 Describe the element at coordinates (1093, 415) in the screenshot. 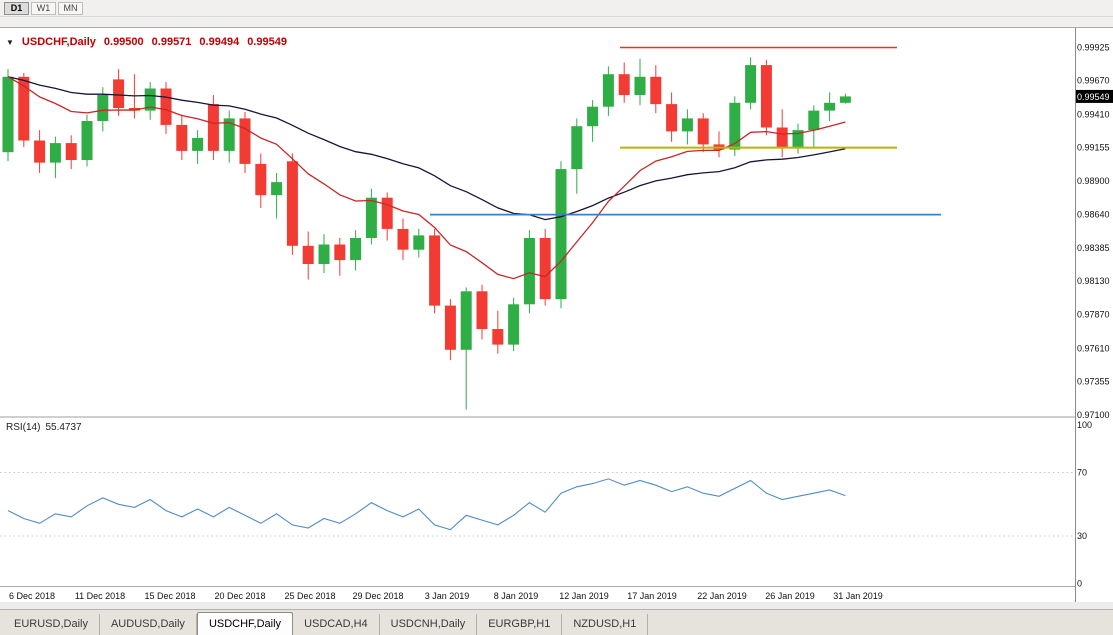

I see `price-label: 0.97100` at that location.